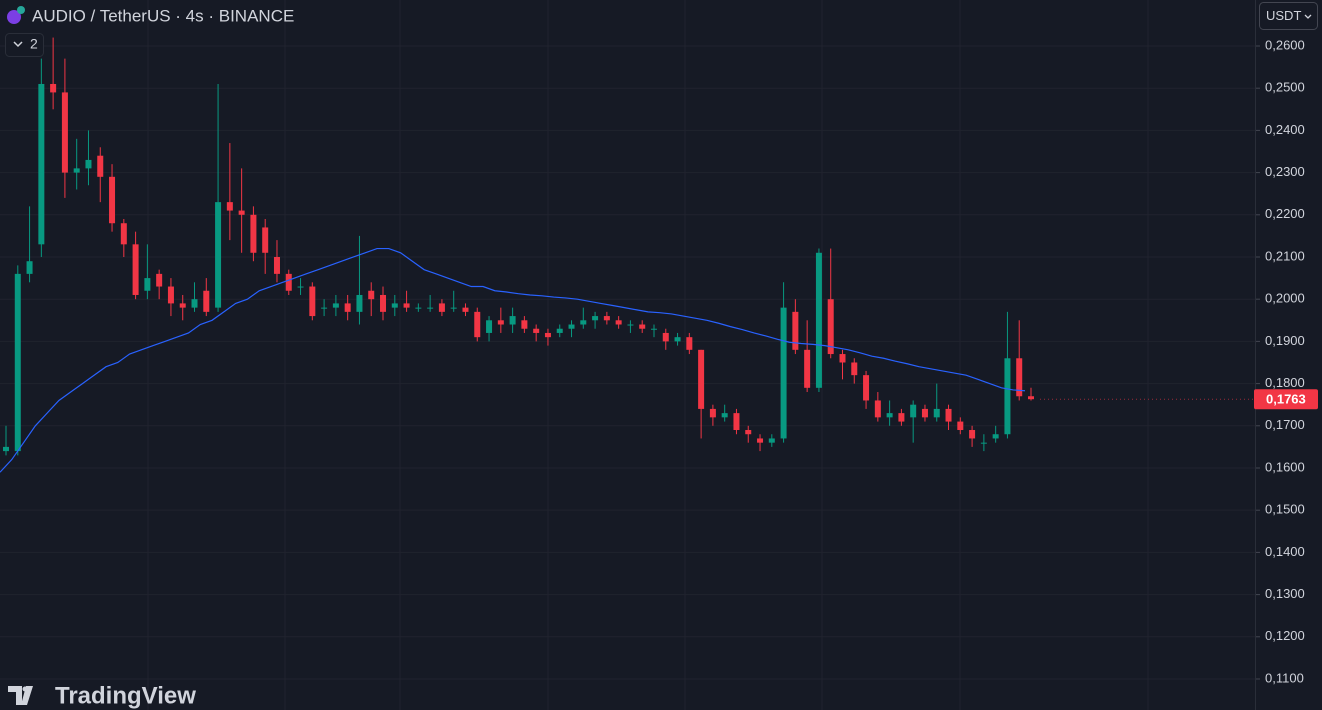 The image size is (1322, 710). What do you see at coordinates (1285, 340) in the screenshot?
I see `y-tick-label: 0,1900` at bounding box center [1285, 340].